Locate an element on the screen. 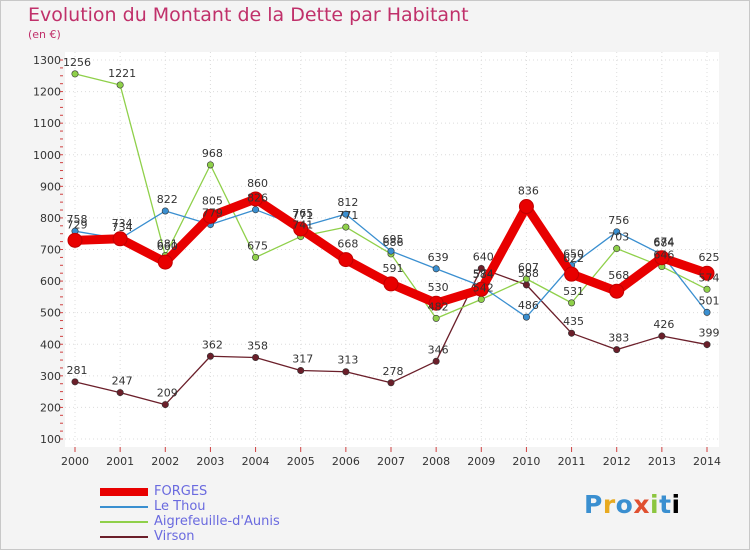  data-label: 805 is located at coordinates (212, 200).